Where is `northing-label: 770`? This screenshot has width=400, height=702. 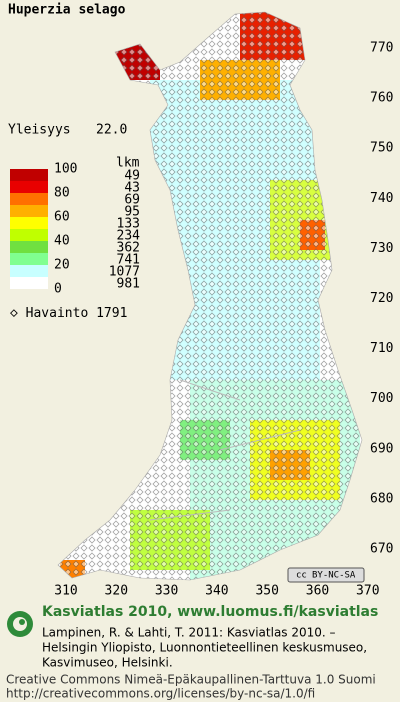 northing-label: 770 is located at coordinates (381, 48).